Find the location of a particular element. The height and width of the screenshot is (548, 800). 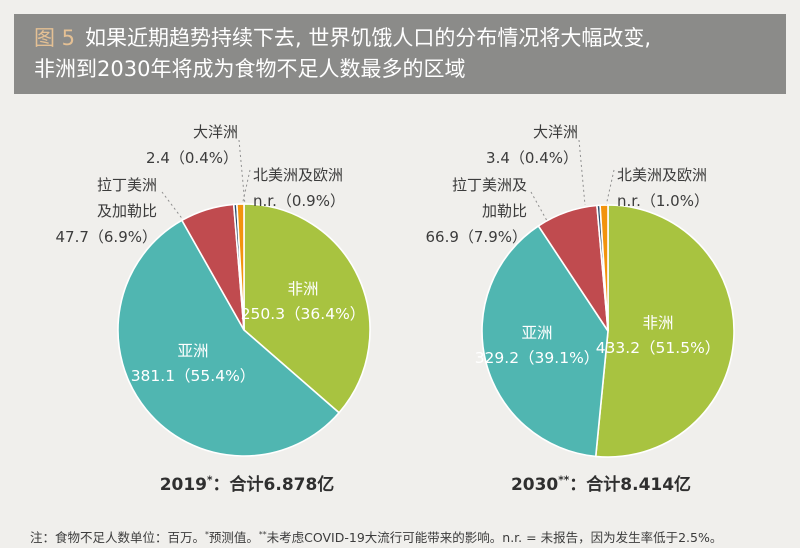

label-africa-2030-value: 433.2（51.5%） is located at coordinates (658, 348).